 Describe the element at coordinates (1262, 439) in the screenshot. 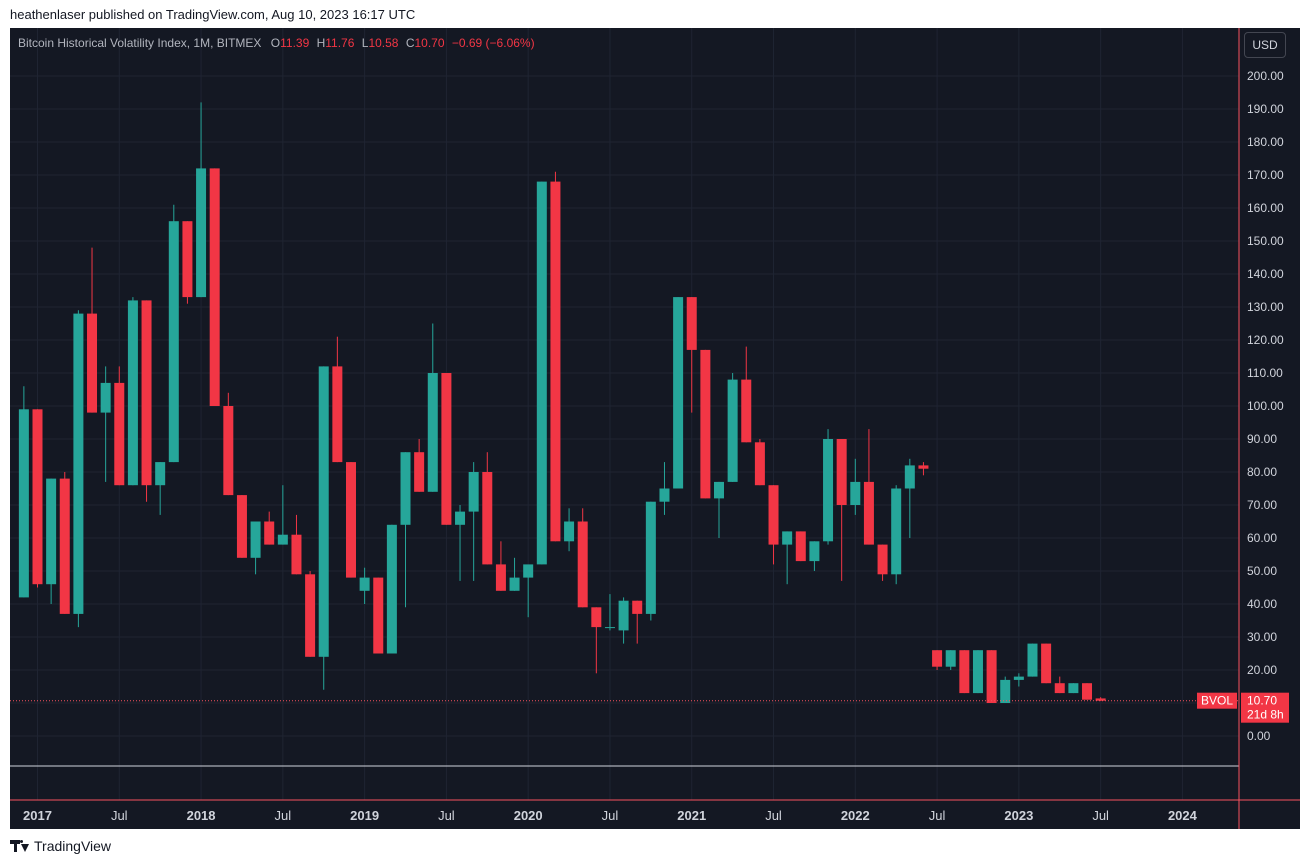

I see `y-tick-label: 90.00` at that location.